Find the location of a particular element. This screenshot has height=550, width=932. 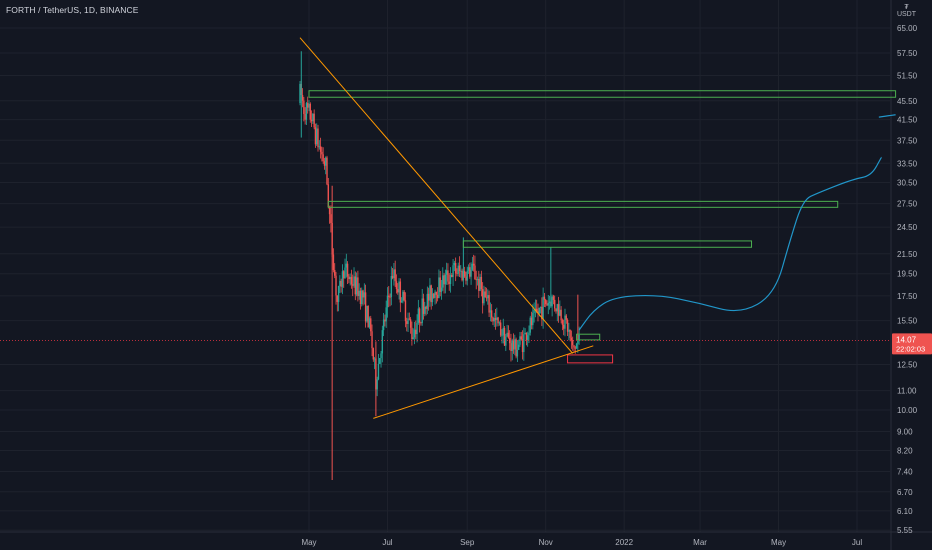

ascending-support is located at coordinates (483, 382).